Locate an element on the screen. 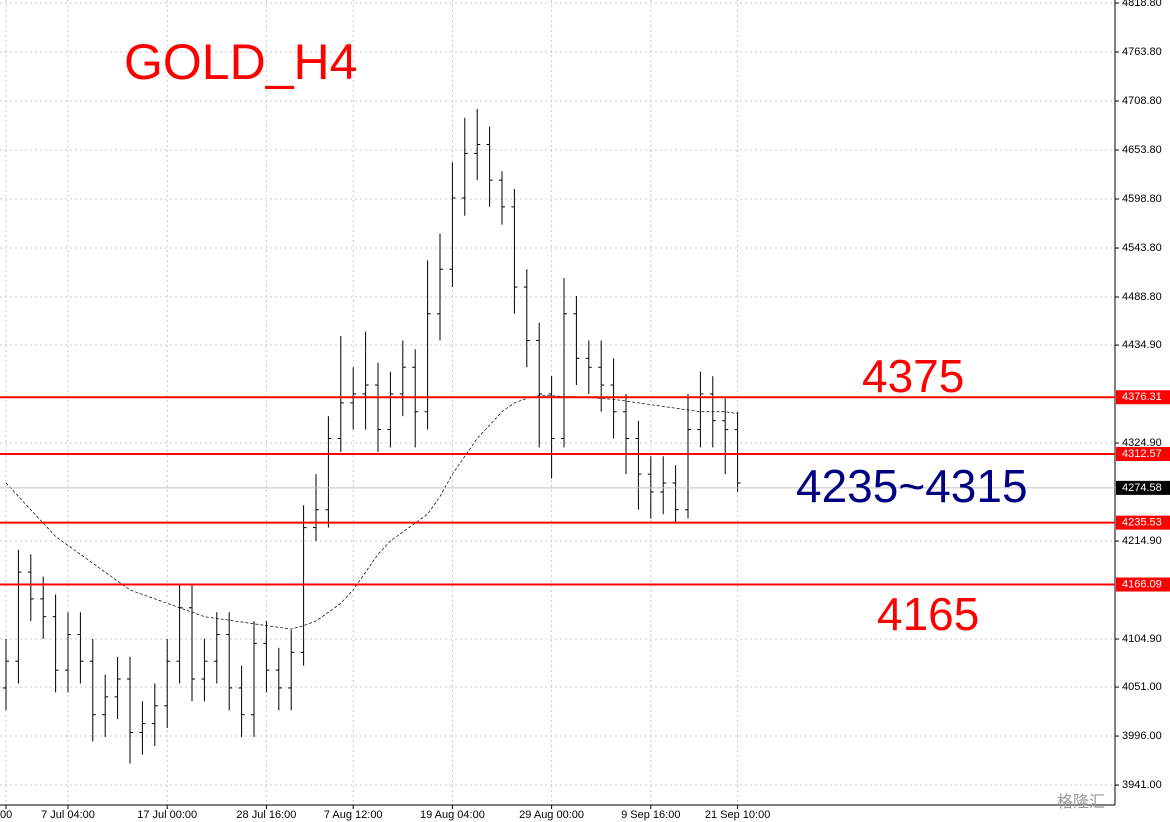 This screenshot has height=822, width=1170. x-tick-label: 9 Sep 16:00 is located at coordinates (650, 815).